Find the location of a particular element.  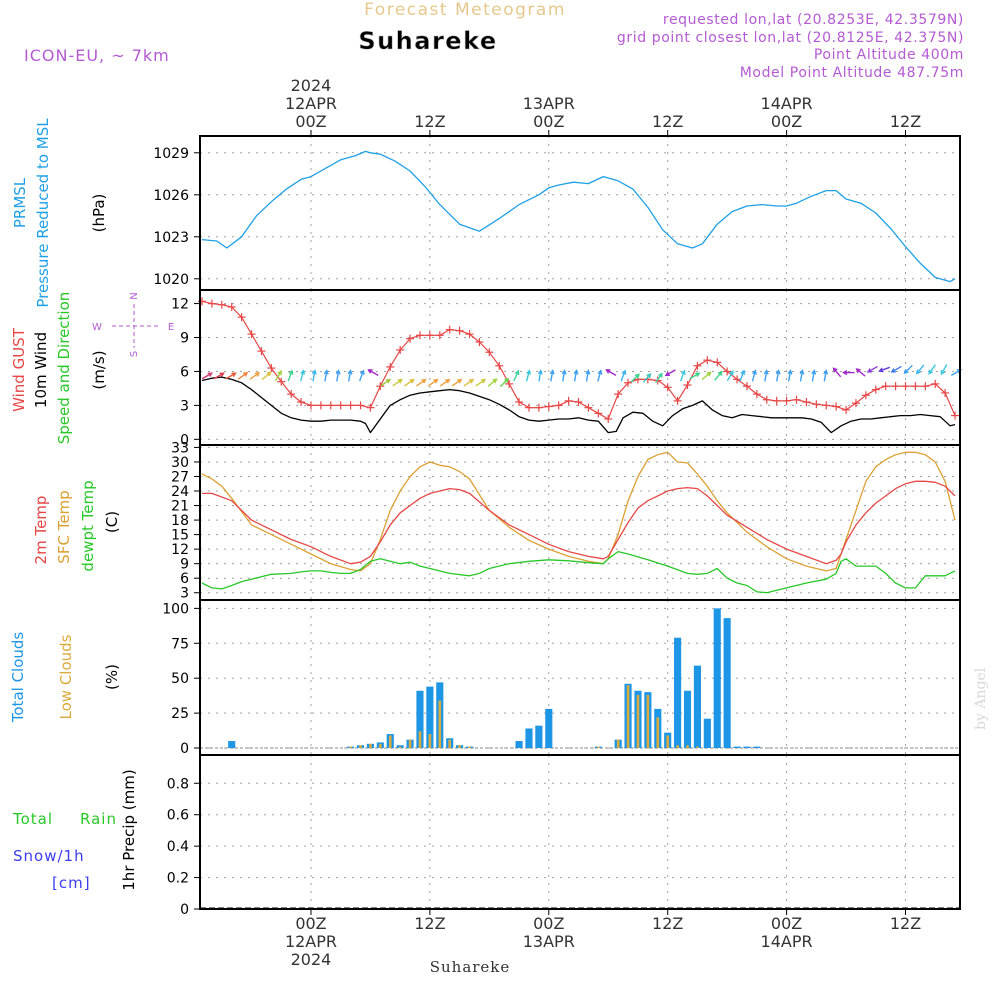

y-tick-label: 9 is located at coordinates (184, 339).